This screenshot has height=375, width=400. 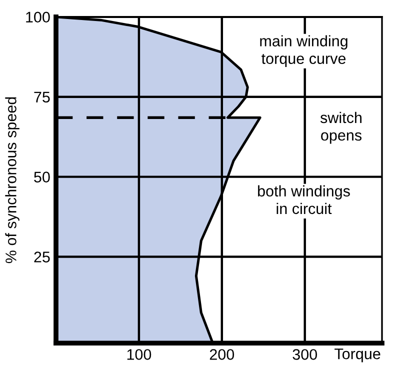 What do you see at coordinates (222, 354) in the screenshot?
I see `x-tick-label: 200` at bounding box center [222, 354].